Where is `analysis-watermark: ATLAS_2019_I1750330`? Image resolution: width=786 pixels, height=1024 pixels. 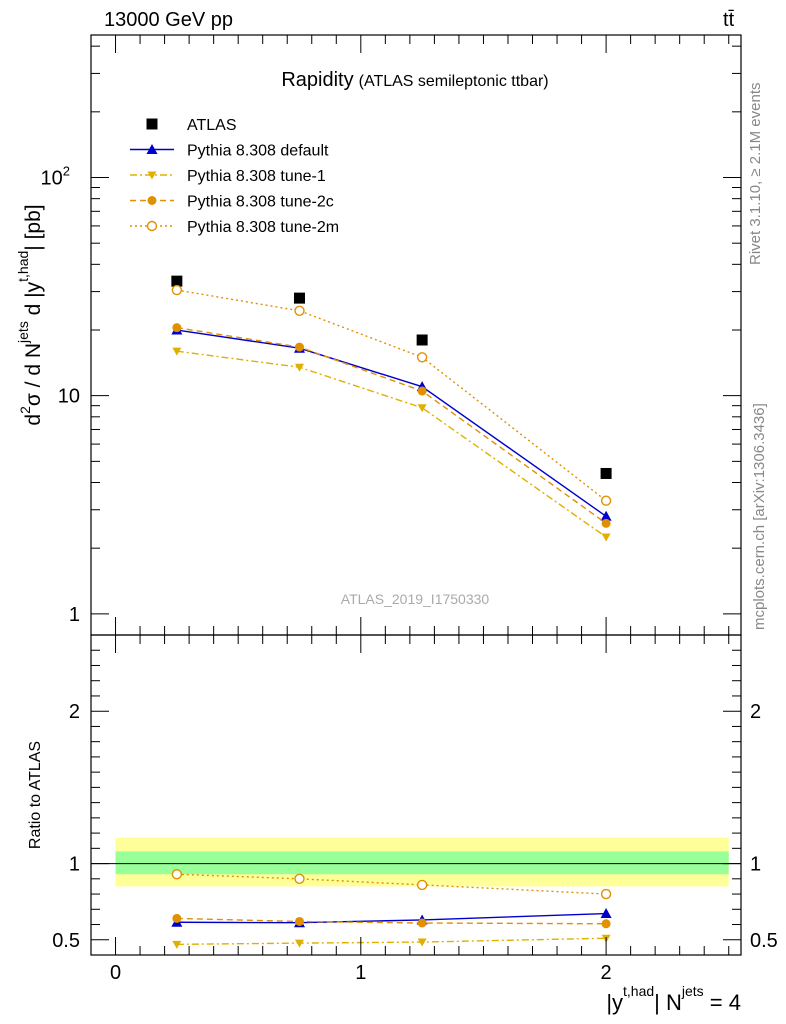 analysis-watermark: ATLAS_2019_I1750330 is located at coordinates (415, 599).